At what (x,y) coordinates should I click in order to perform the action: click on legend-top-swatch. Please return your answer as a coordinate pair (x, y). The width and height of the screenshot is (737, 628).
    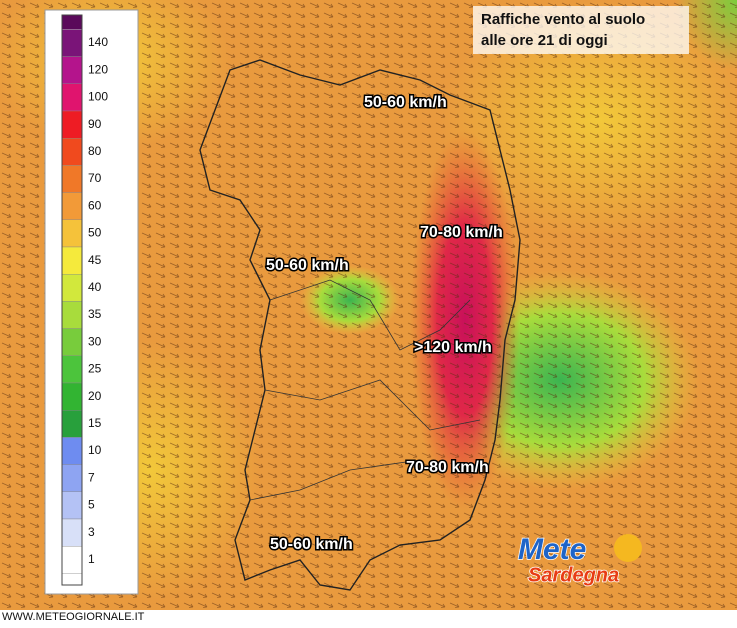
    Looking at the image, I should click on (72, 22).